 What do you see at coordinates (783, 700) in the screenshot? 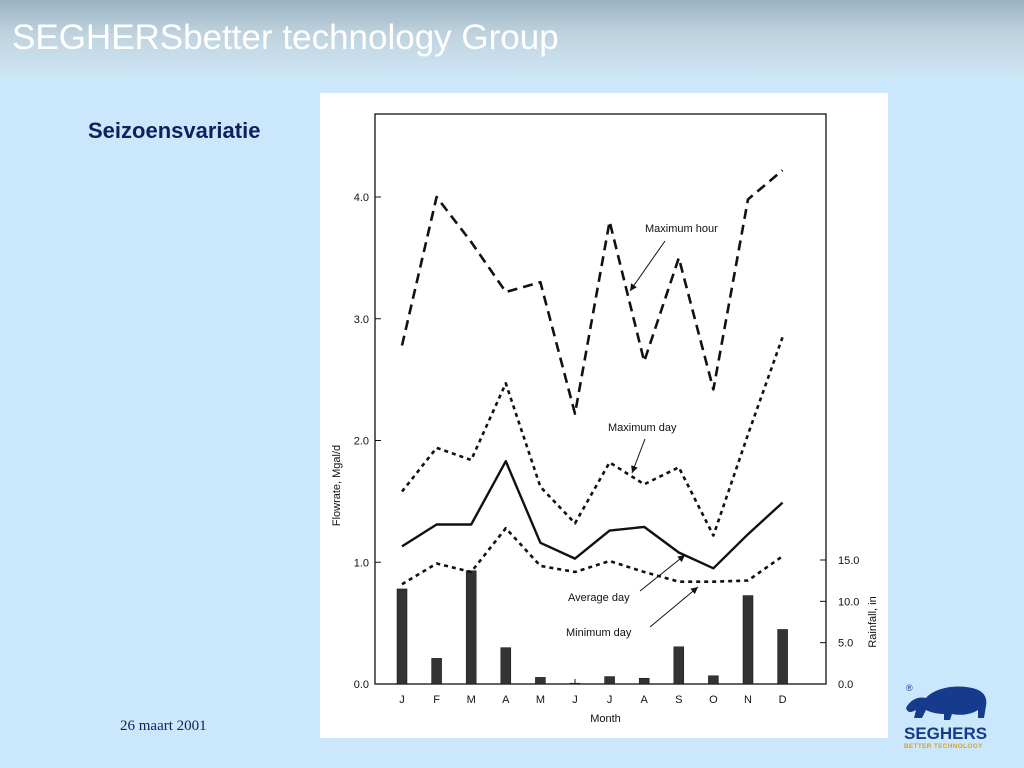
I see `x-tick-label: D` at bounding box center [783, 700].